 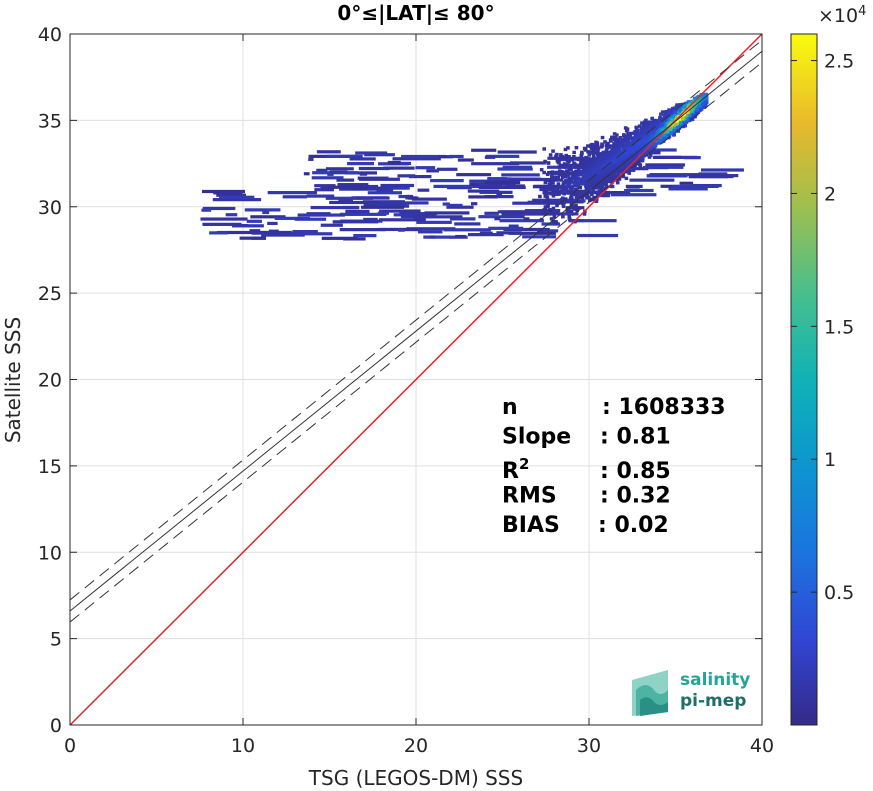 I want to click on x-tick-label: 30, so click(x=589, y=746).